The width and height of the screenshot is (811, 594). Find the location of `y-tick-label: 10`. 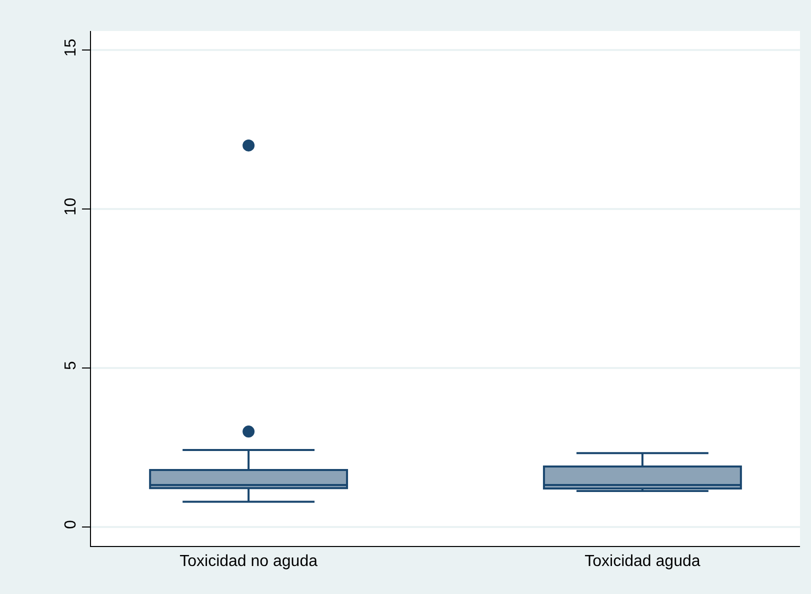

y-tick-label: 10 is located at coordinates (71, 207).